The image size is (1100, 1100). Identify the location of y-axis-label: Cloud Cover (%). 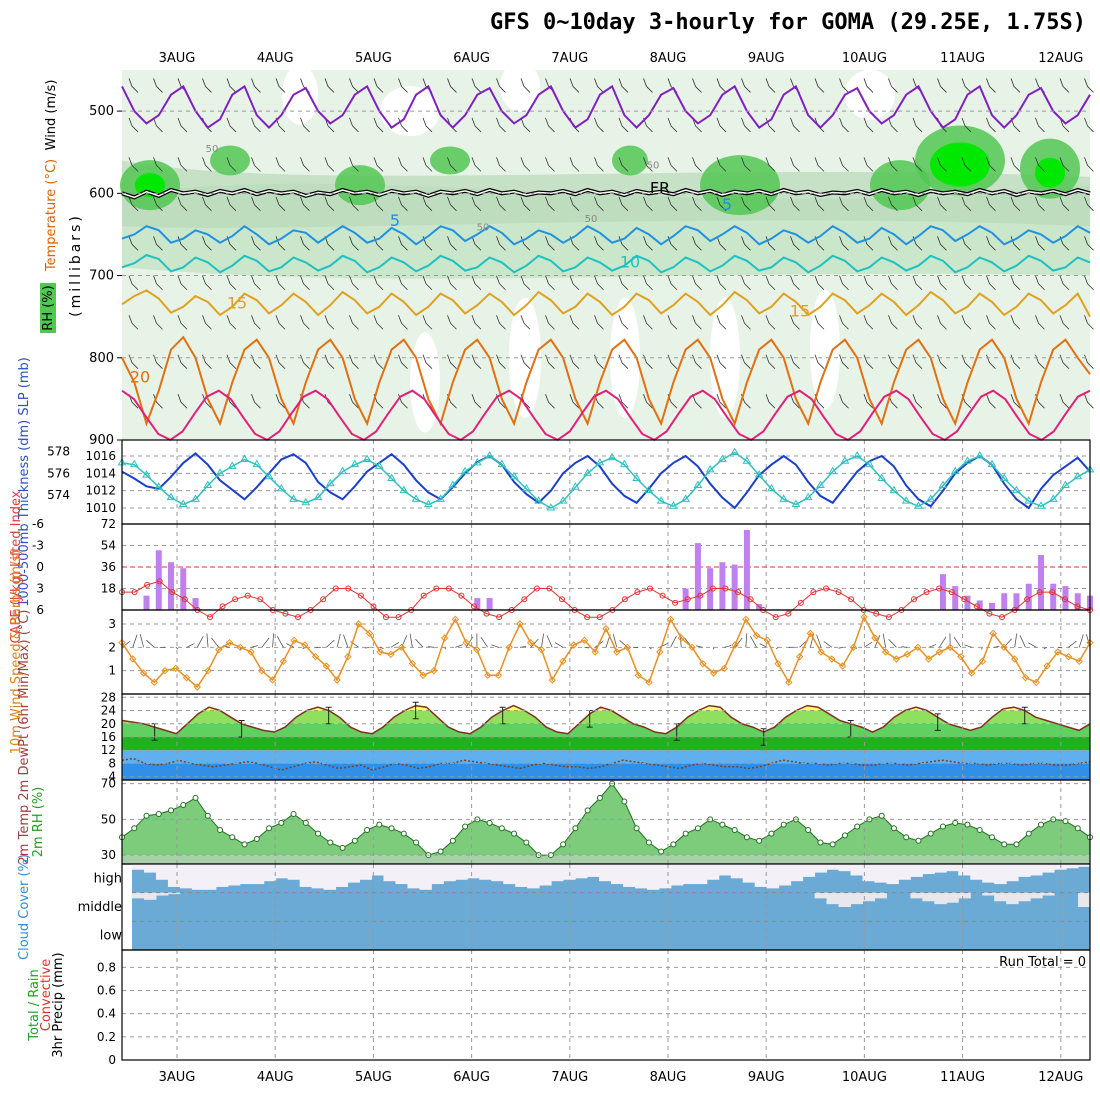
(24, 907).